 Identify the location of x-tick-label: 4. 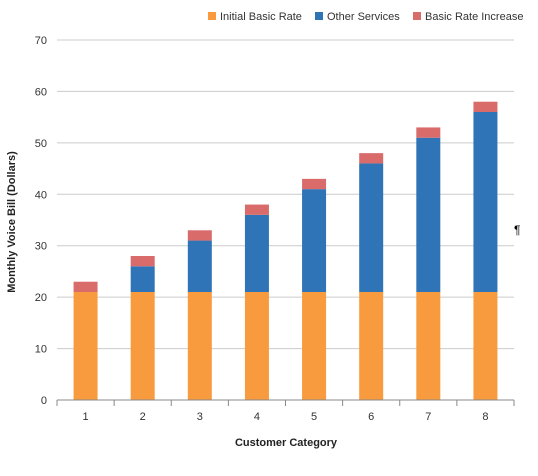
(257, 417).